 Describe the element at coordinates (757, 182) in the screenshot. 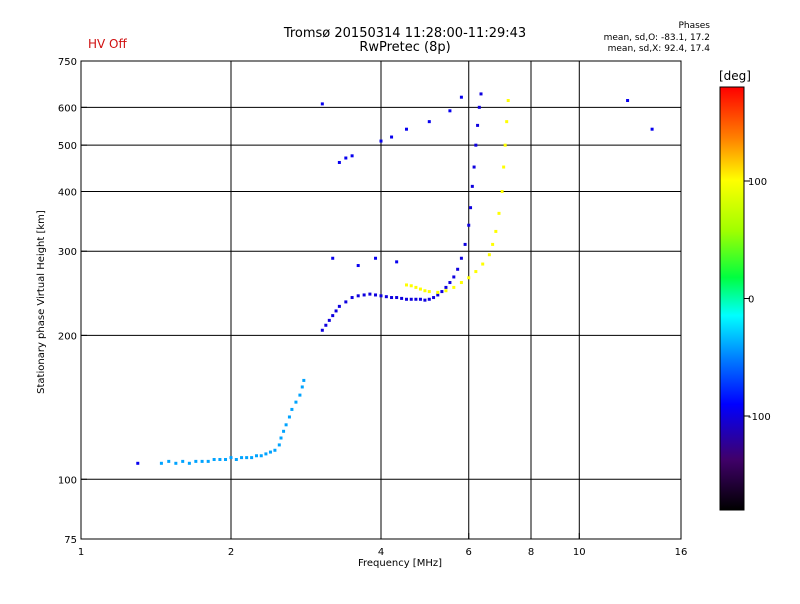

I see `colorbar-tick-label: 100` at that location.